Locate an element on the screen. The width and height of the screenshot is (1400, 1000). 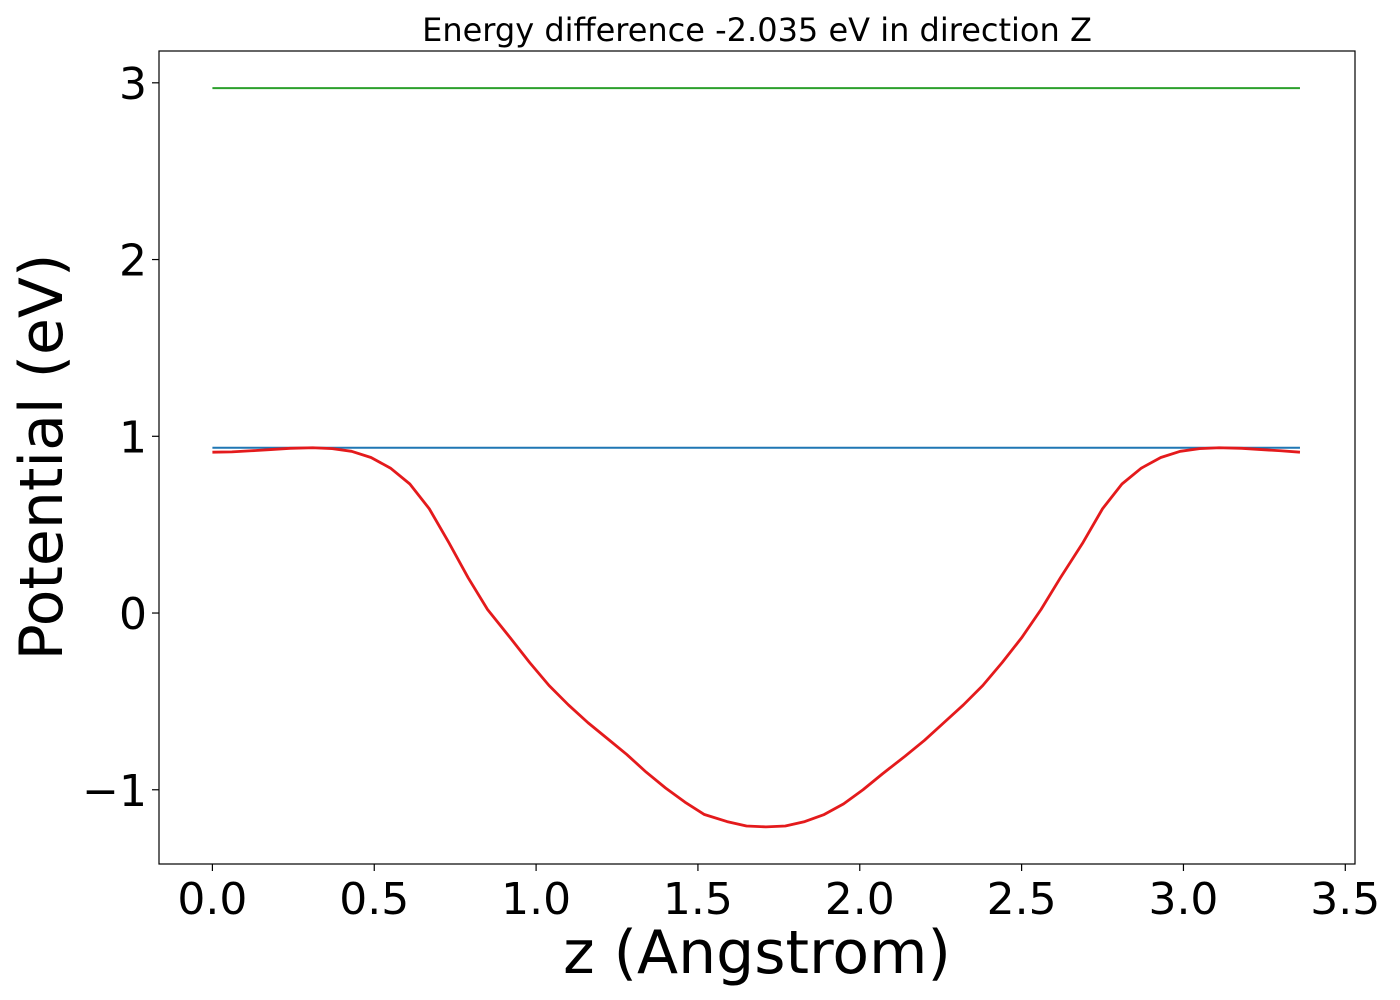
y-axis-ticks: −1 0 1 2 3 is located at coordinates (120, 438).